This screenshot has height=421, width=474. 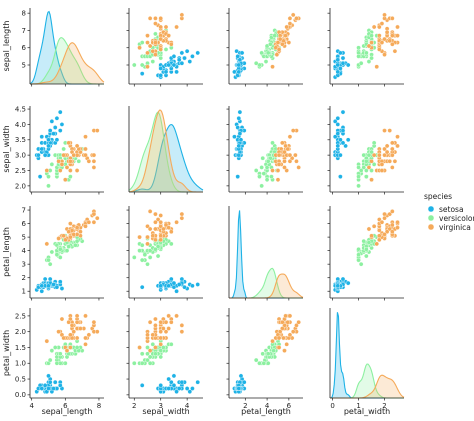 What do you see at coordinates (164, 253) in the screenshot?
I see `panel-petal_length-vs-sepal_width` at bounding box center [164, 253].